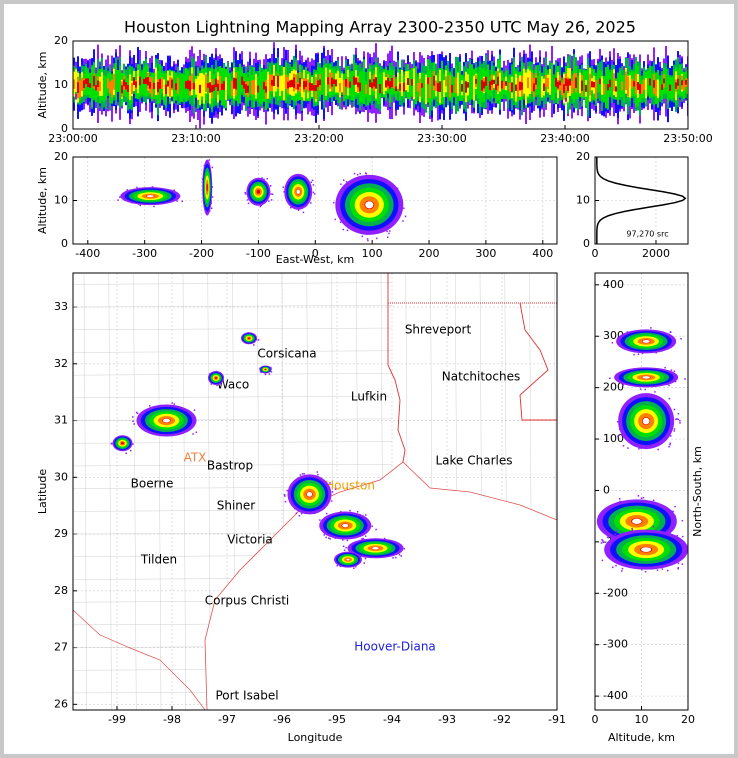 This screenshot has height=758, width=738. What do you see at coordinates (247, 601) in the screenshot?
I see `place-label: Corpus Christi` at bounding box center [247, 601].